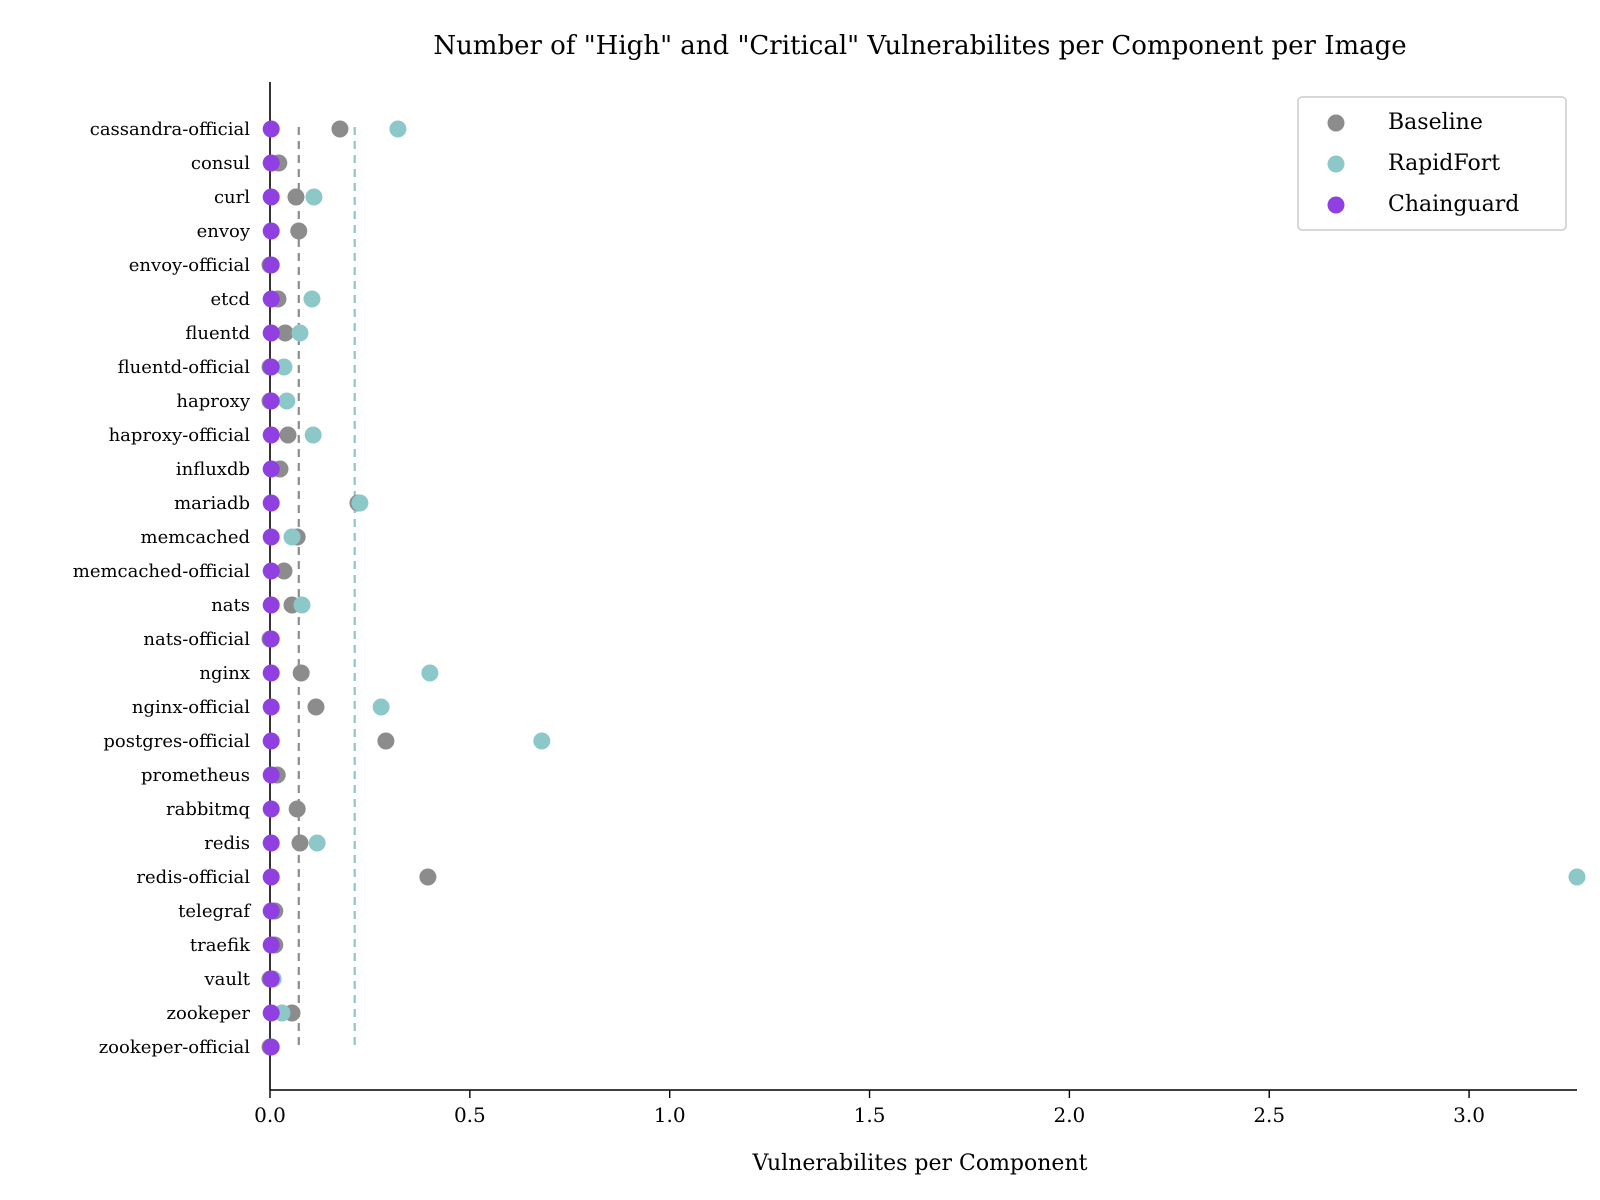 The width and height of the screenshot is (1600, 1200). I want to click on y-tick-label: nats-official, so click(196, 639).